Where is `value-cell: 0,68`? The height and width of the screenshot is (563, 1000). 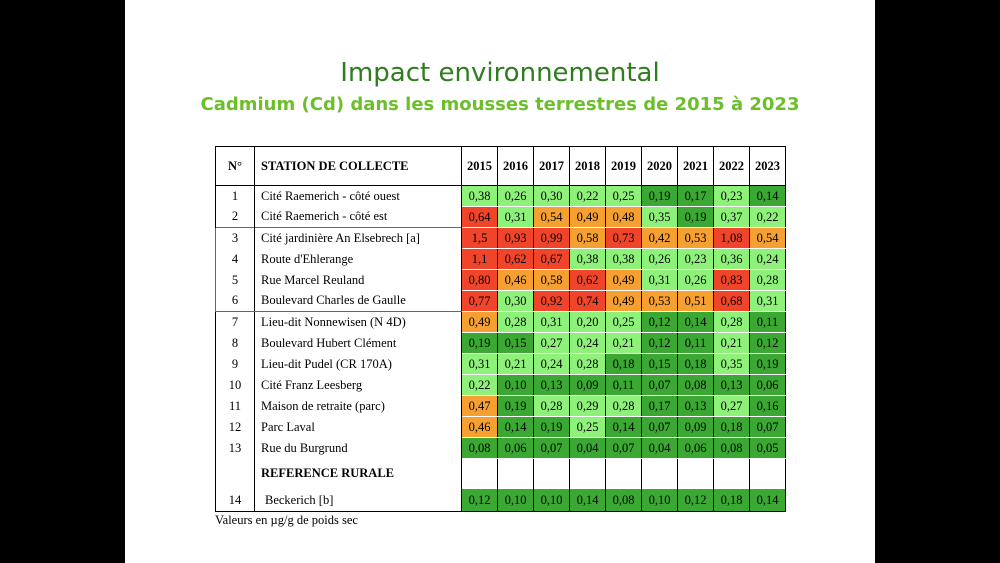 value-cell: 0,68 is located at coordinates (731, 301).